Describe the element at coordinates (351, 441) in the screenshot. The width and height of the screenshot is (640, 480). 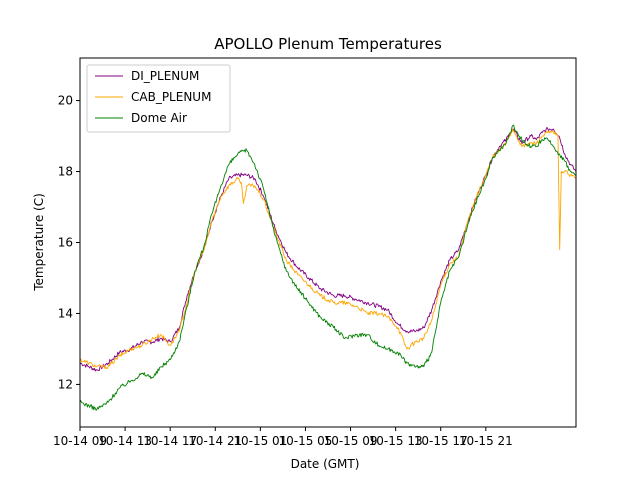
I see `x-tick-label: 10-15 09` at that location.